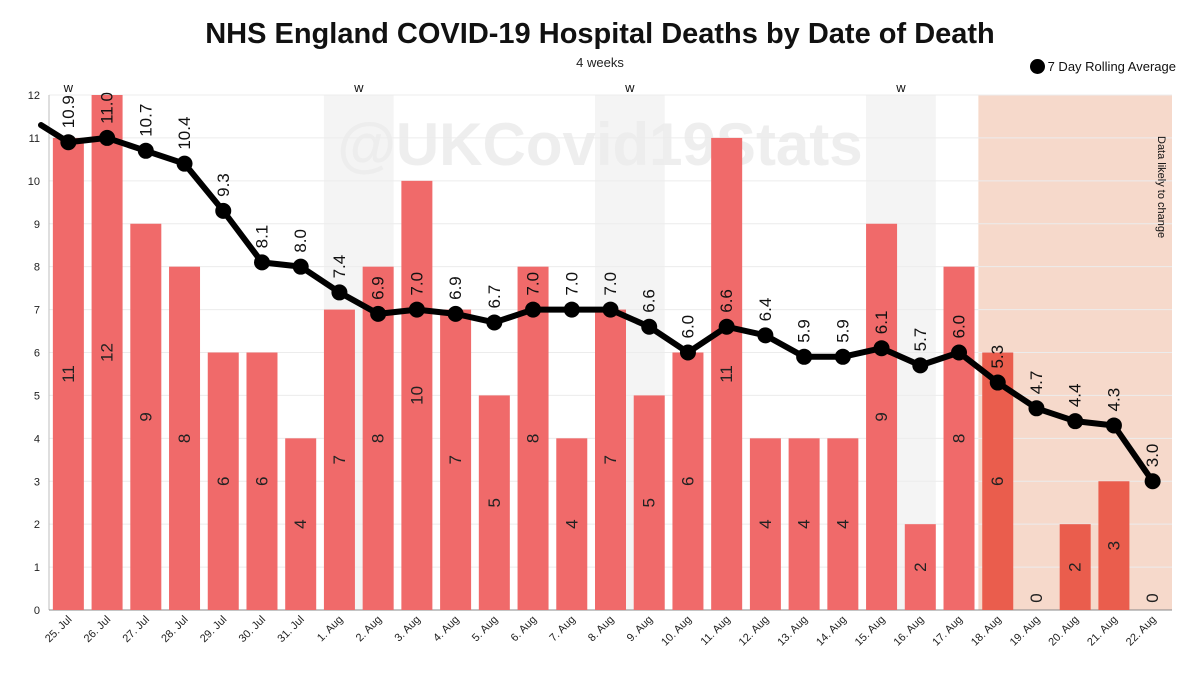 Image resolution: width=1200 pixels, height=675 pixels. I want to click on x-tick-label: 12. Aug, so click(754, 631).